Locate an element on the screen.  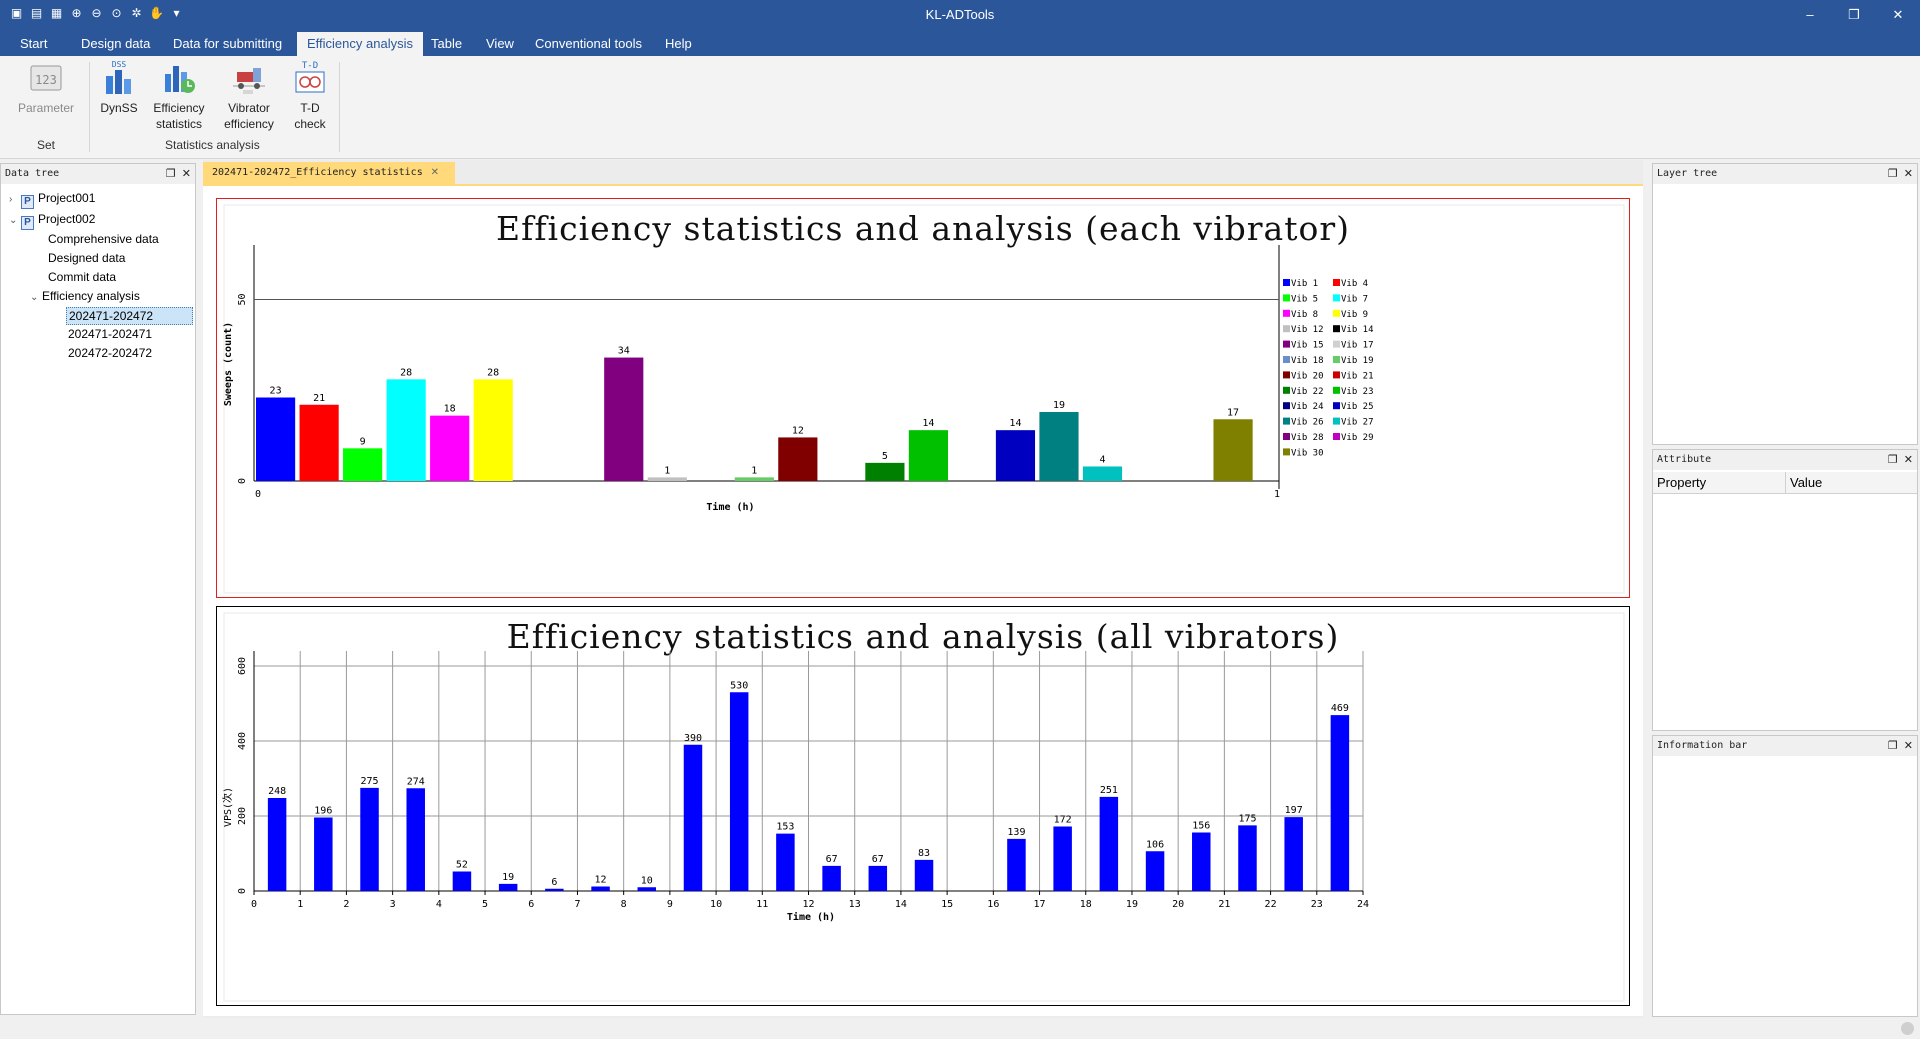
chart2-x-tick-label: 20 is located at coordinates (1178, 904).